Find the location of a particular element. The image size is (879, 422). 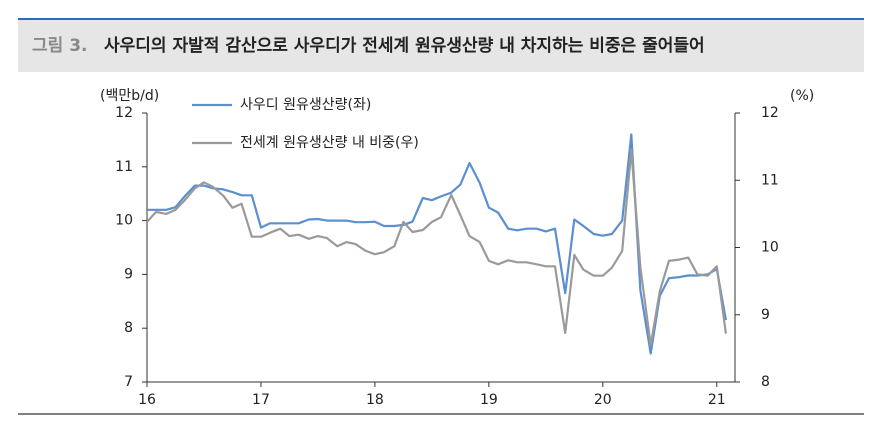

y2-tick-label: 11 is located at coordinates (770, 180).